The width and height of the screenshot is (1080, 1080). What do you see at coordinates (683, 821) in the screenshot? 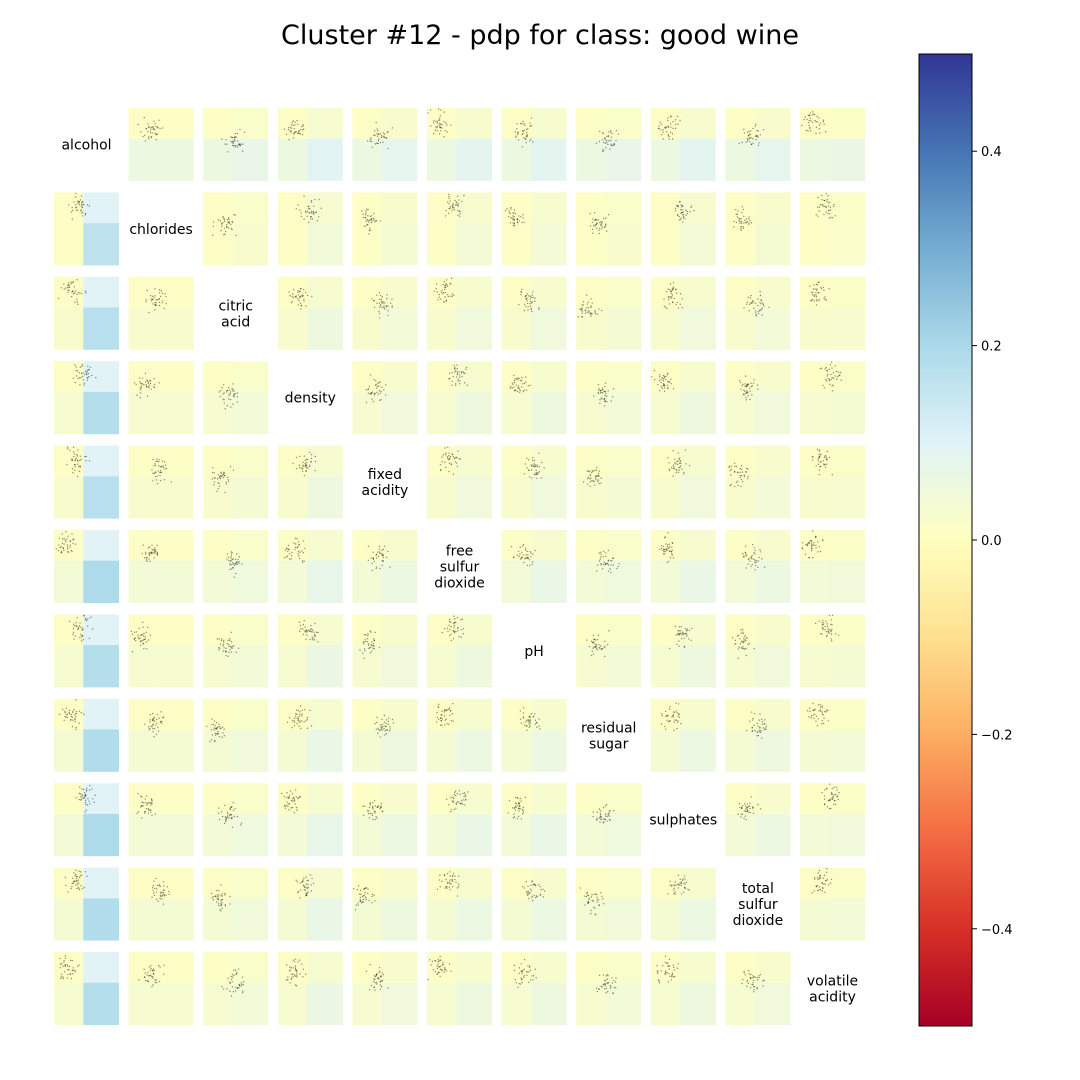
I see `diagonal-label-sulphates: sulphates` at bounding box center [683, 821].